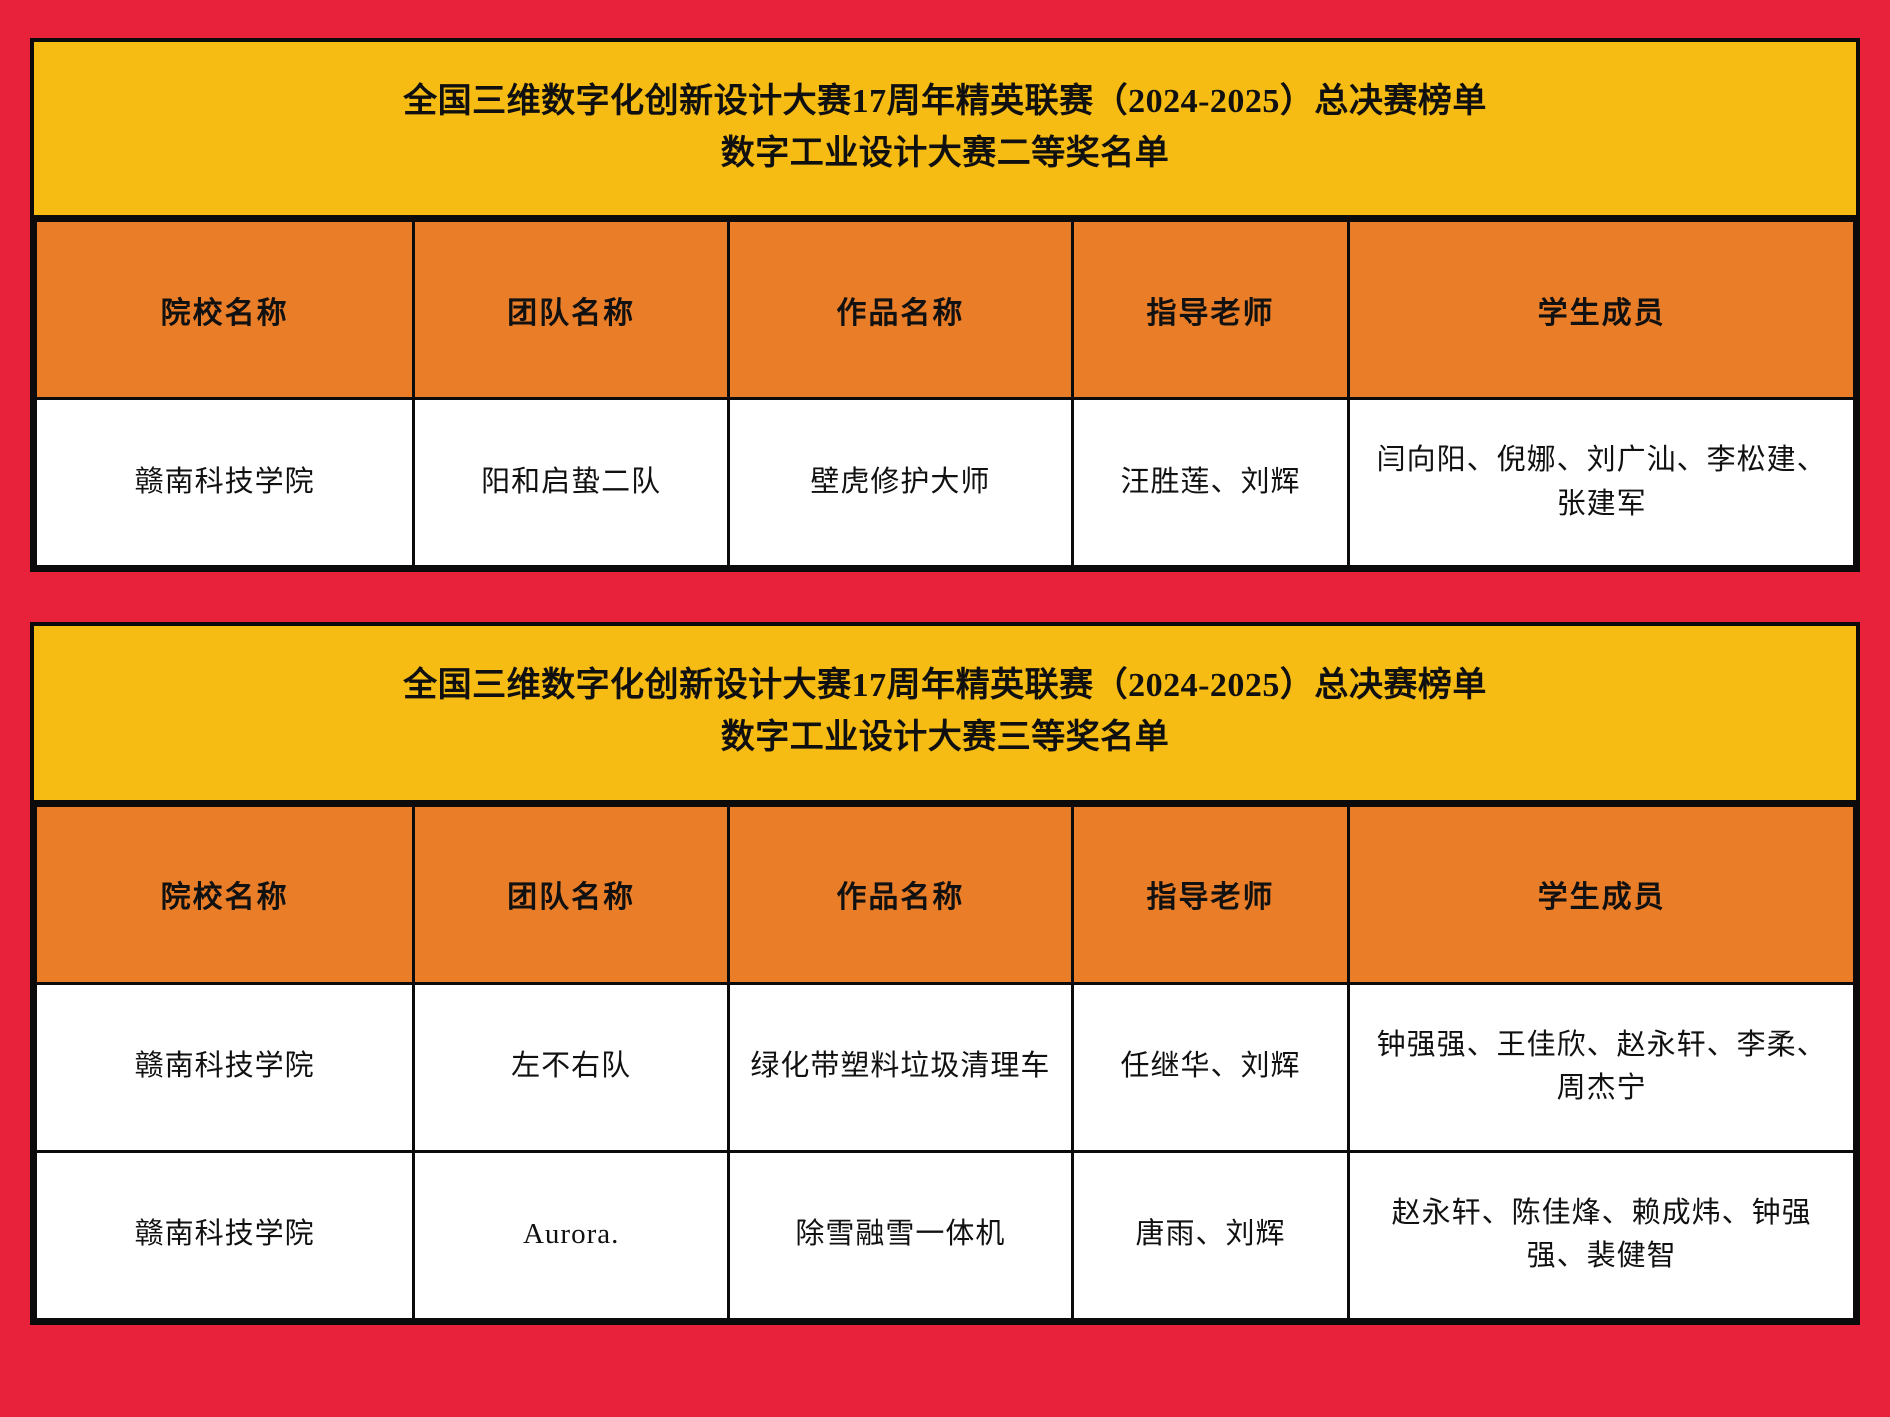  What do you see at coordinates (900, 483) in the screenshot?
I see `cell-work: 壁虎修护大师` at bounding box center [900, 483].